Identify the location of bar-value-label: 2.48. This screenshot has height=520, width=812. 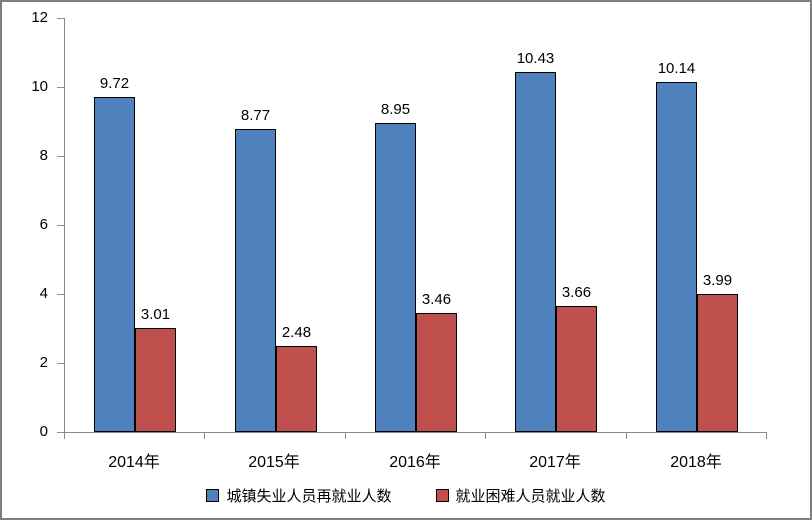
(296, 332).